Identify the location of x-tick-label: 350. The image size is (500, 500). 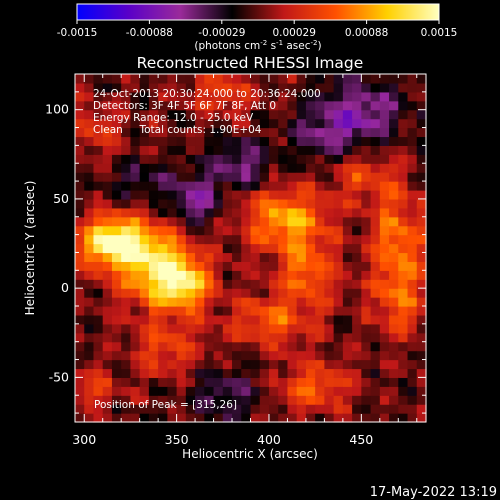
(177, 439).